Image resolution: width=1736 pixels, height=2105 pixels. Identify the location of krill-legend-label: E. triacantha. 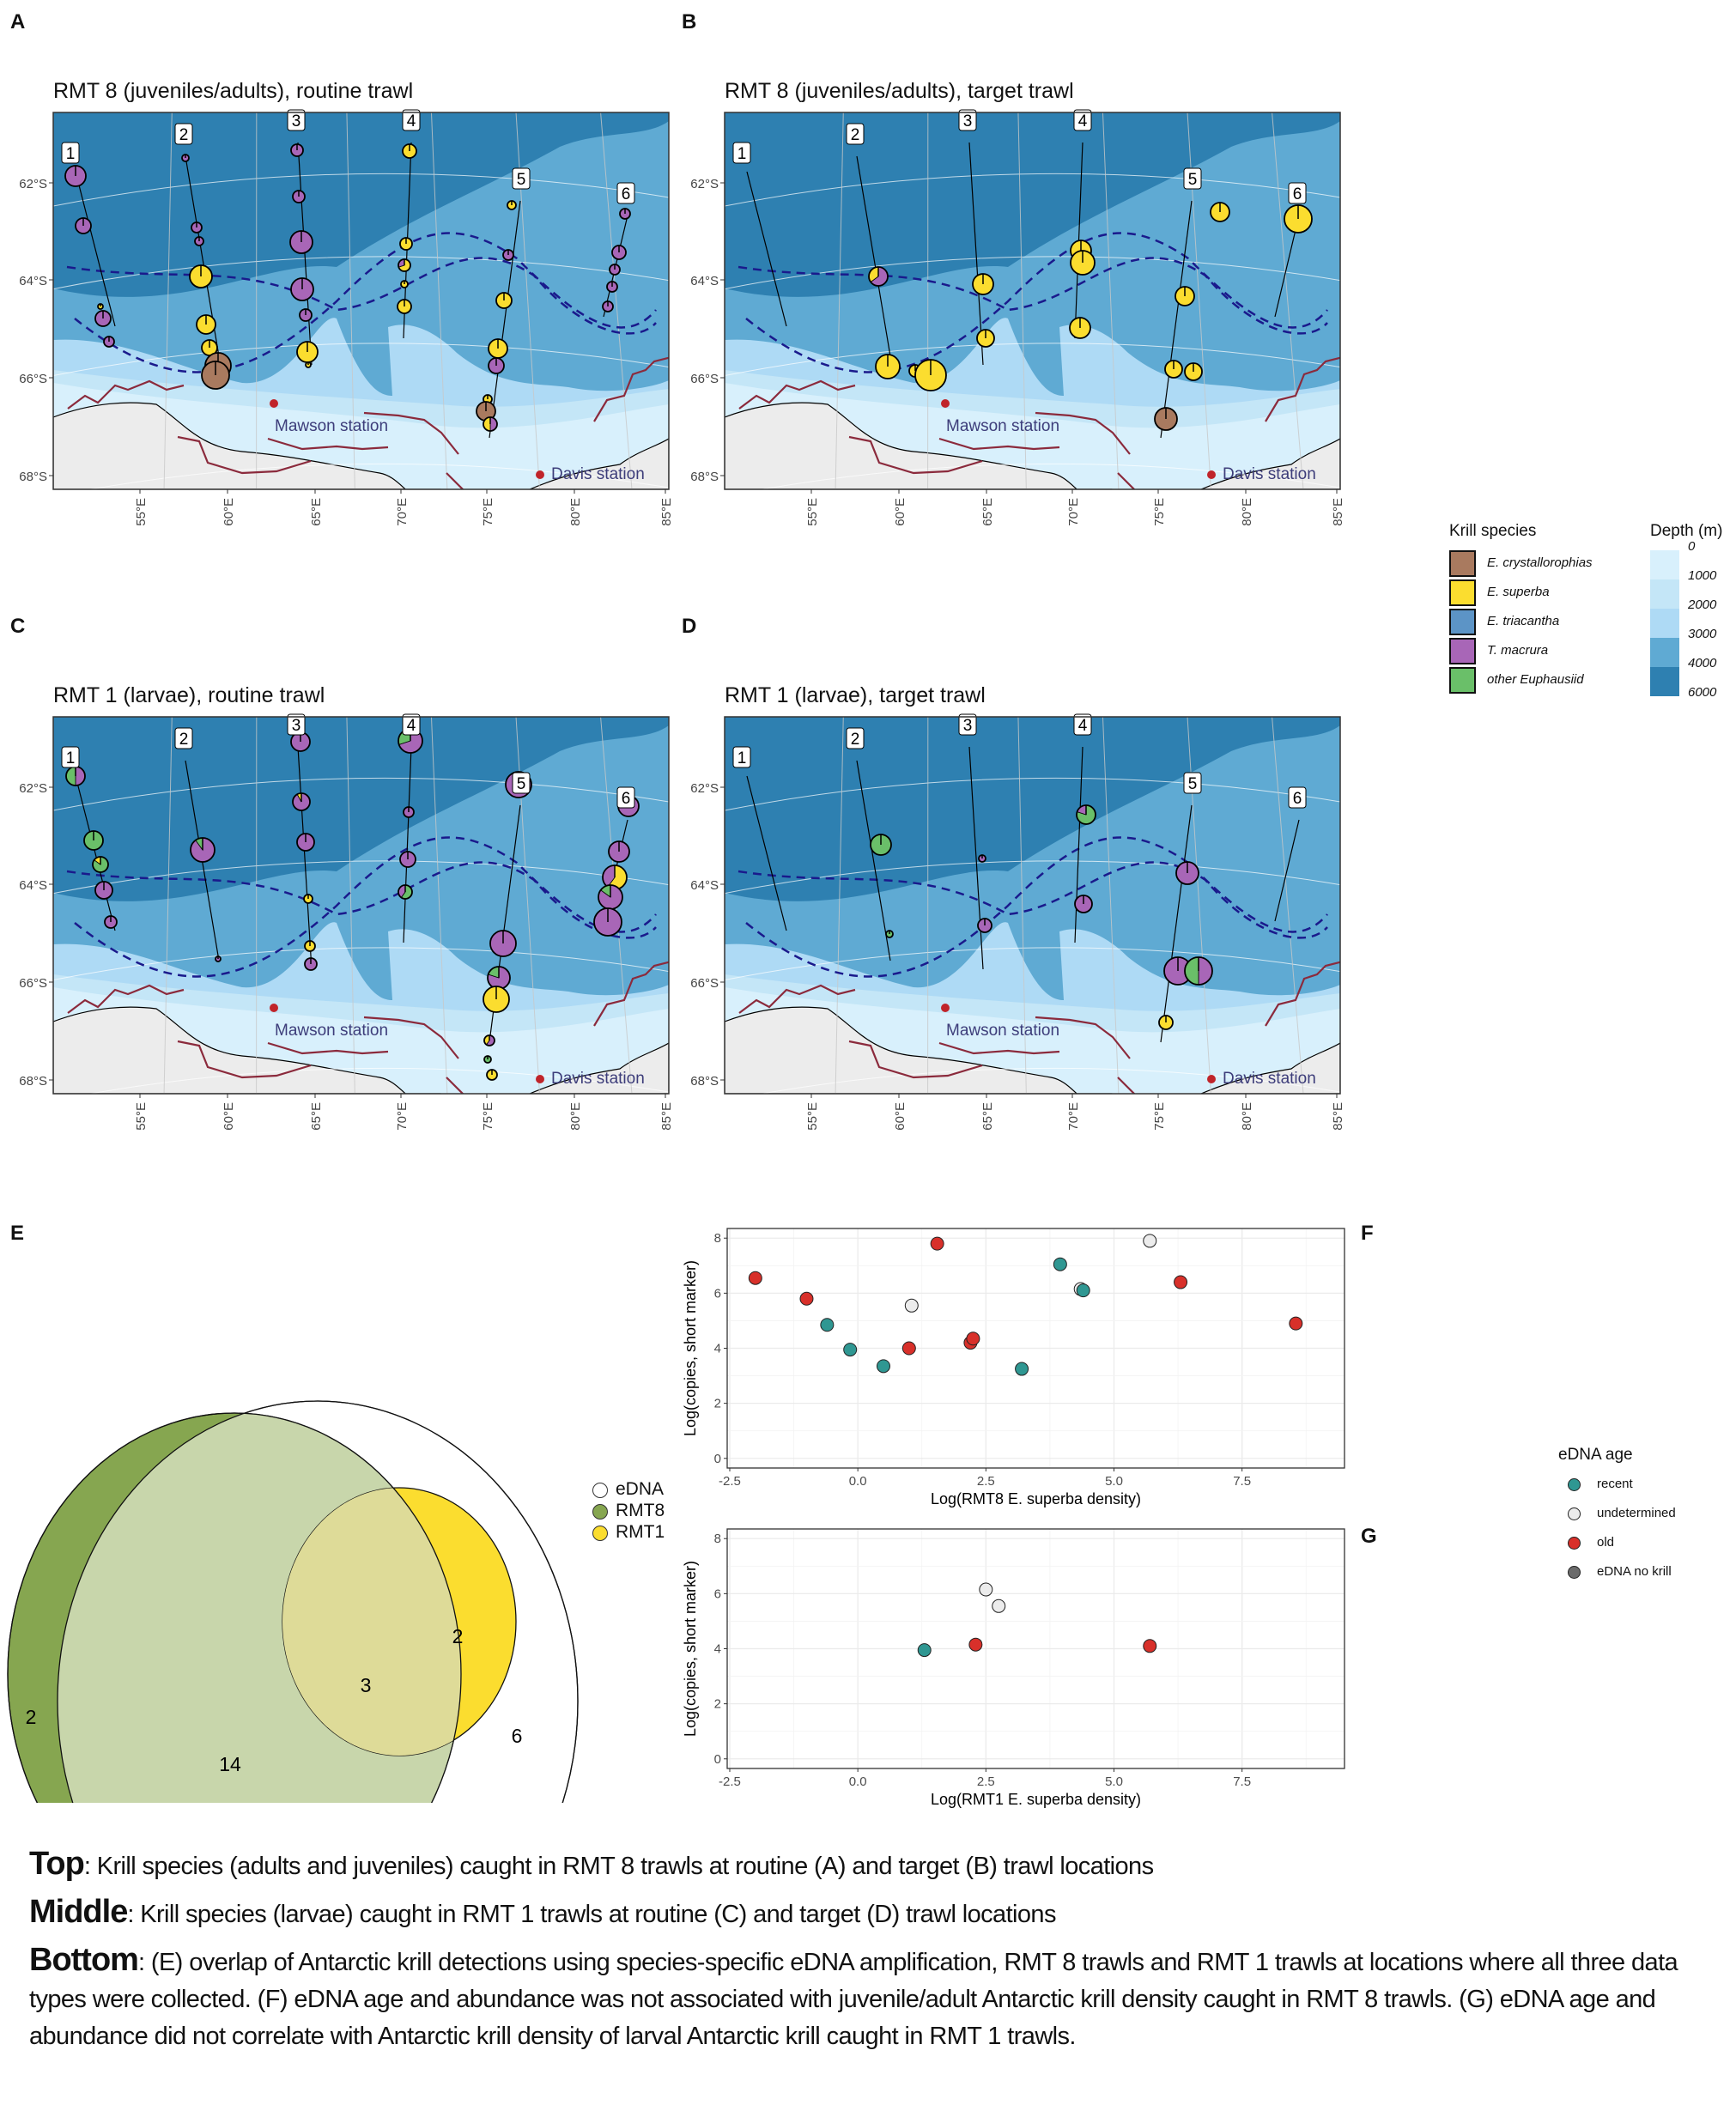
(1523, 621).